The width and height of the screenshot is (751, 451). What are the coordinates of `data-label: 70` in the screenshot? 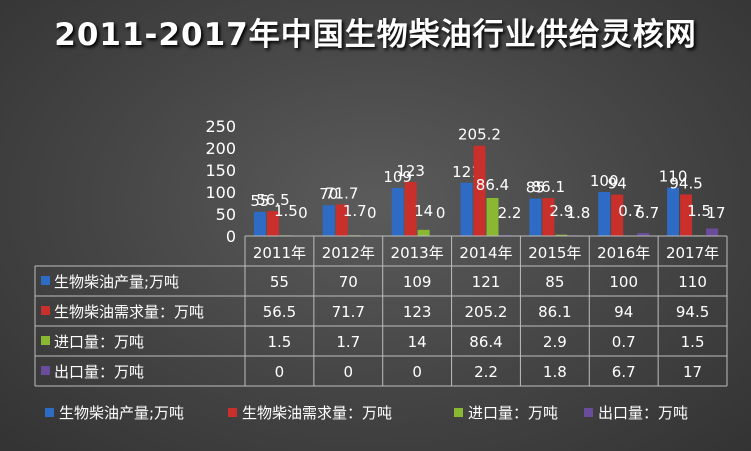 It's located at (328, 194).